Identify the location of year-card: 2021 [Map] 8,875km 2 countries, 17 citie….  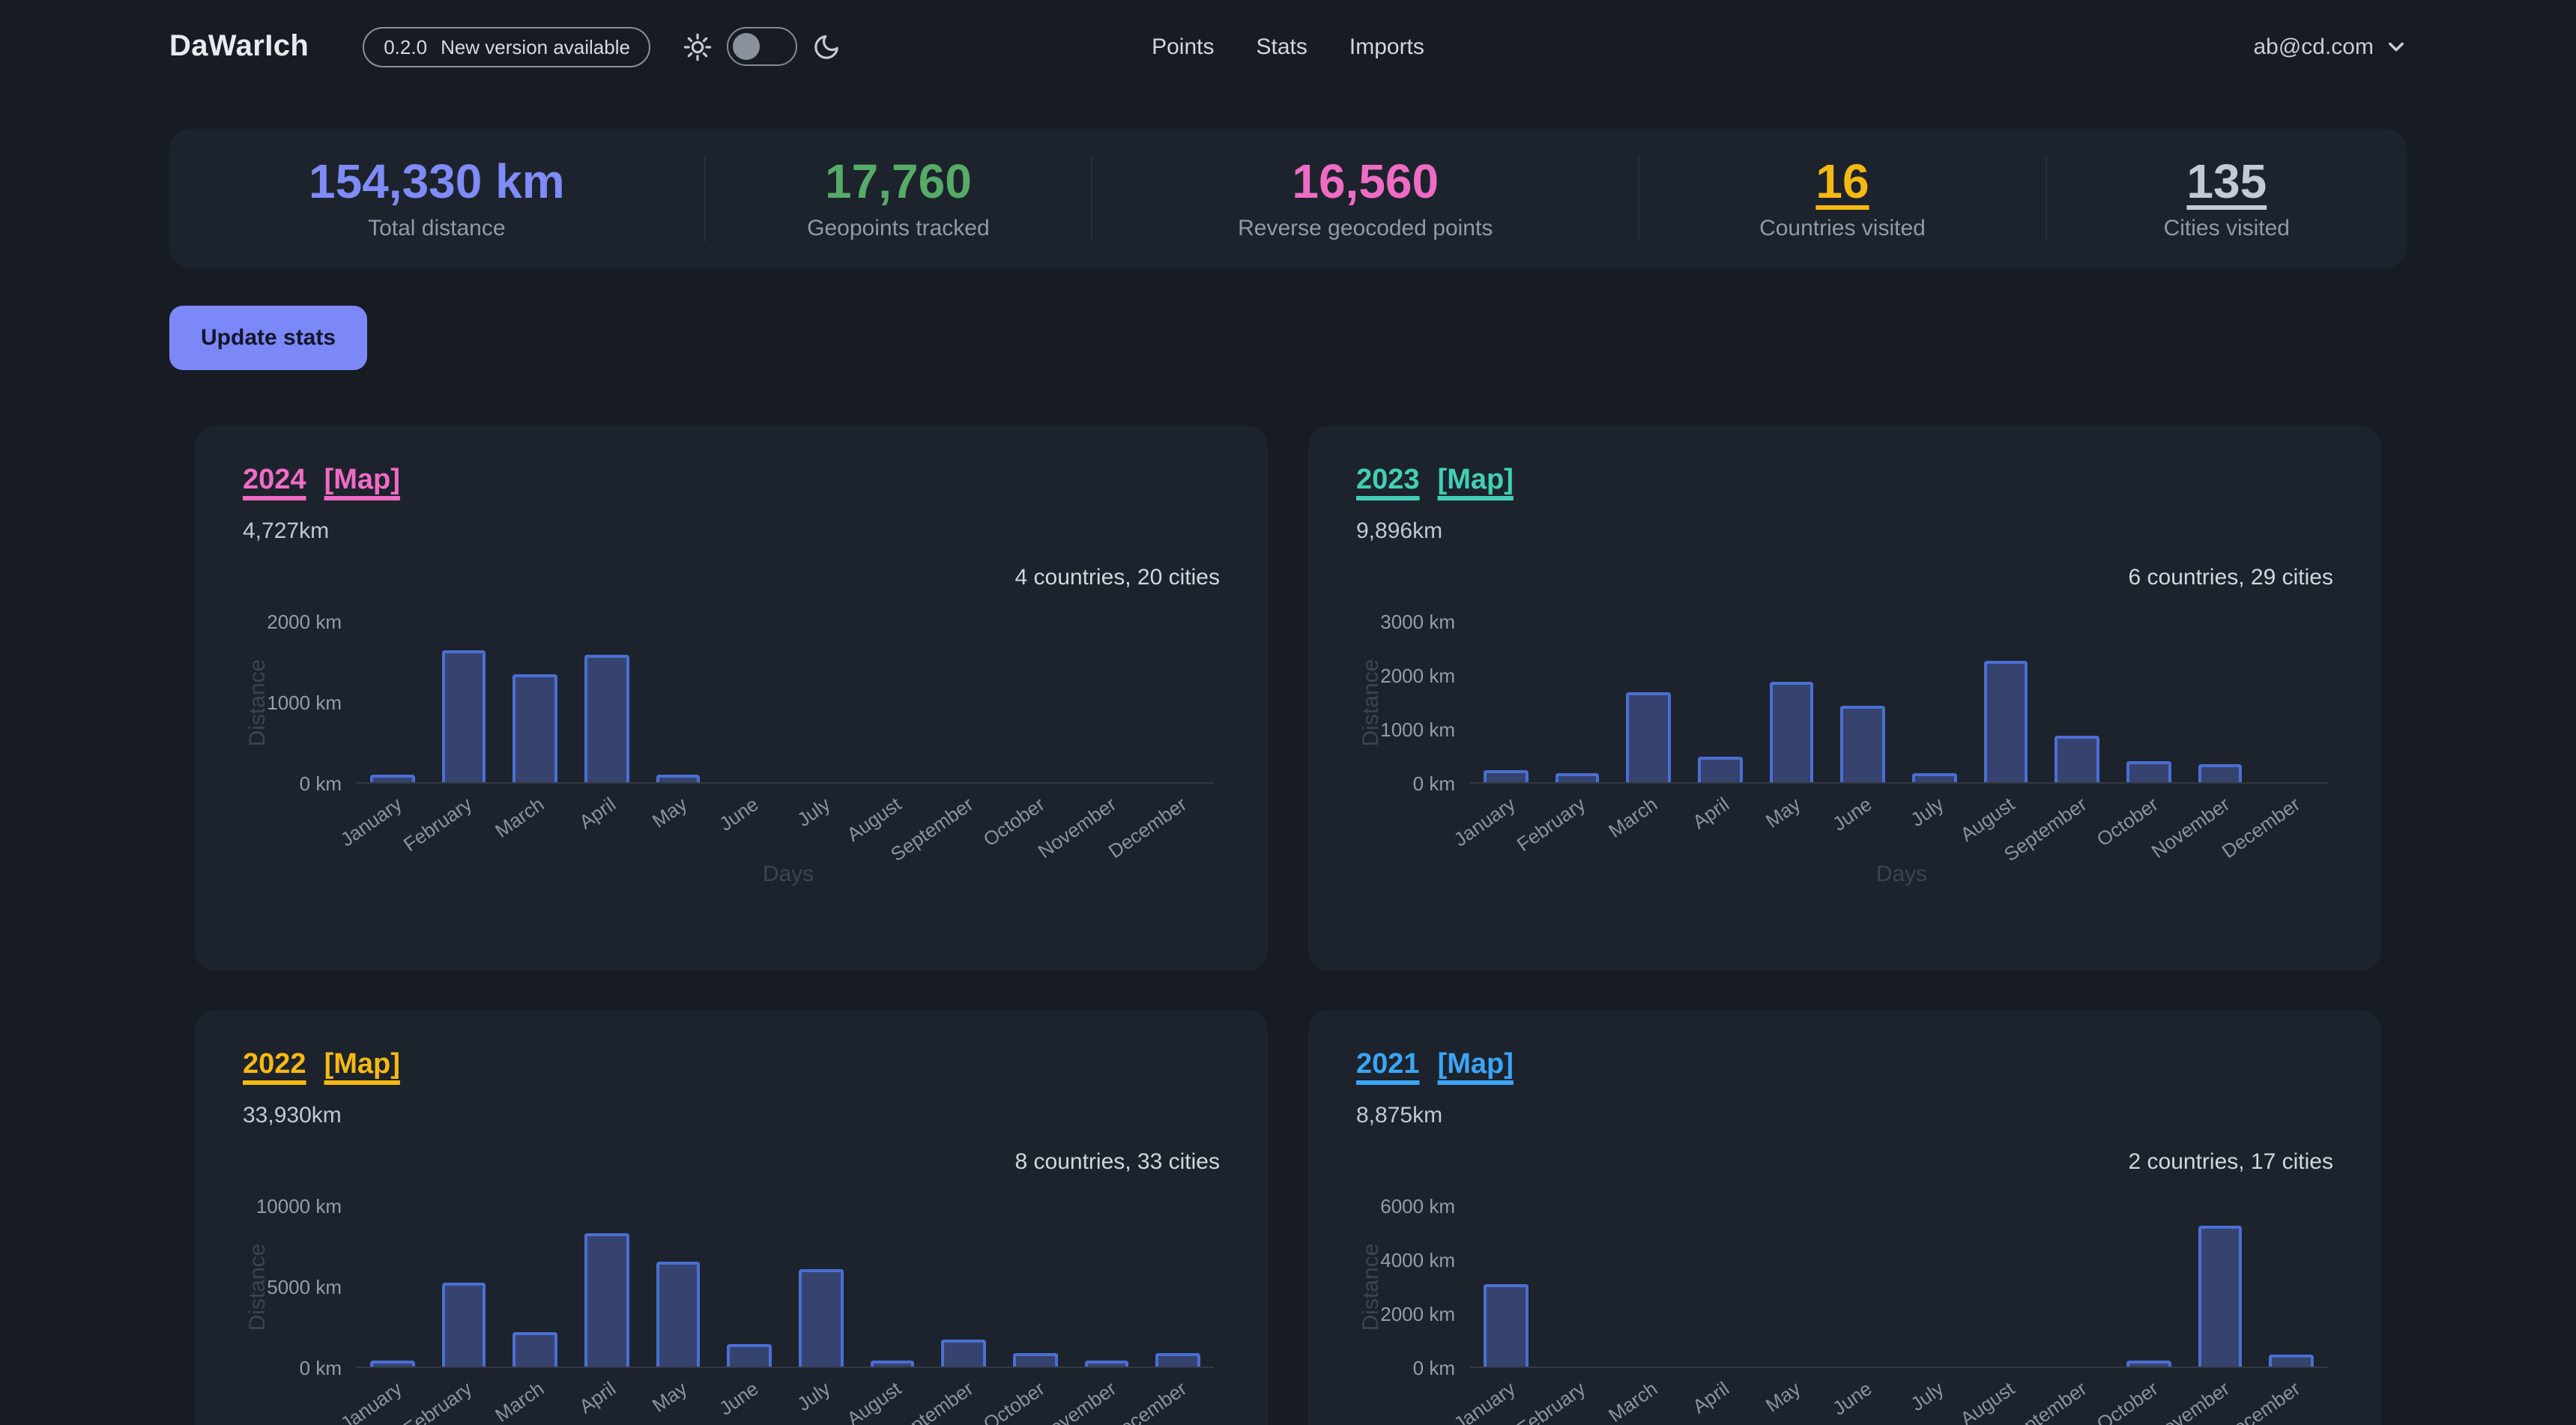
(1844, 1217).